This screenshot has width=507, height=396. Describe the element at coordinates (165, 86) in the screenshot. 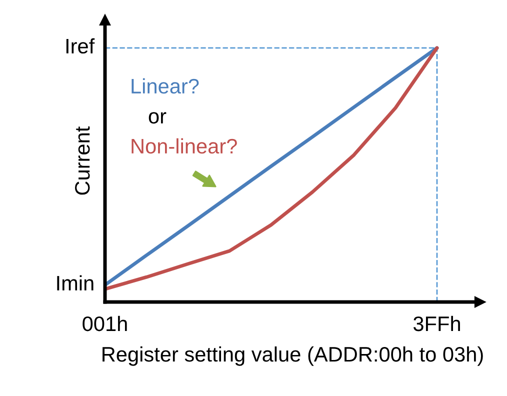

I see `text: Linear?` at that location.